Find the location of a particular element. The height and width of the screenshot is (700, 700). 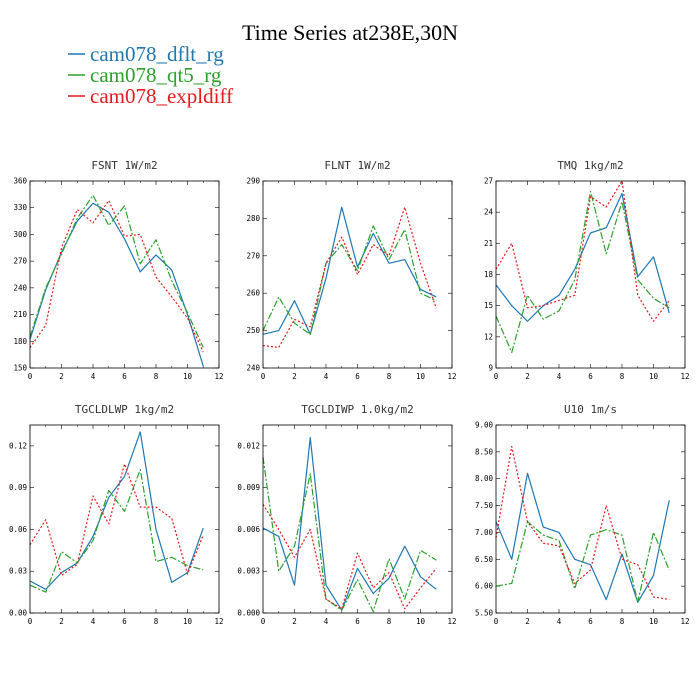

y-tick-label-u10: 7.00 is located at coordinates (484, 532).